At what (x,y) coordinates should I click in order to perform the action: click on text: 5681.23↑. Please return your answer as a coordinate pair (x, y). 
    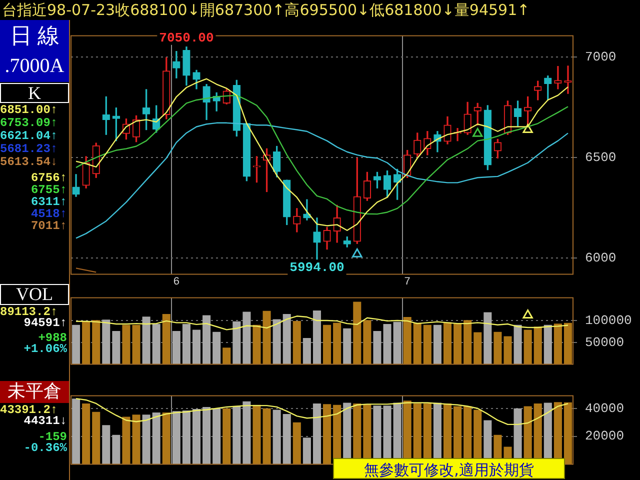
    Looking at the image, I should click on (29, 149).